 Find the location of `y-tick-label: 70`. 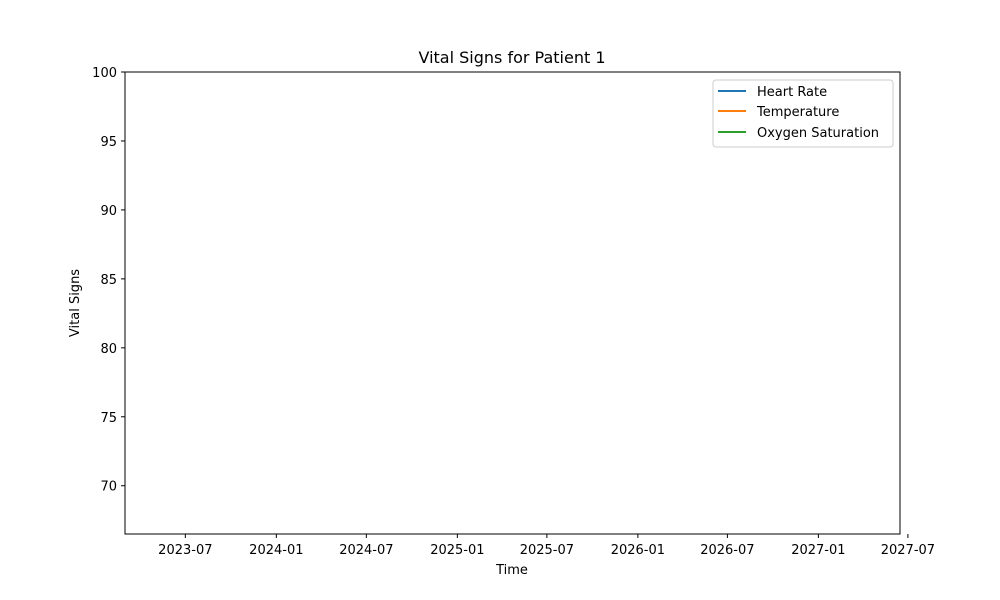

y-tick-label: 70 is located at coordinates (108, 487).